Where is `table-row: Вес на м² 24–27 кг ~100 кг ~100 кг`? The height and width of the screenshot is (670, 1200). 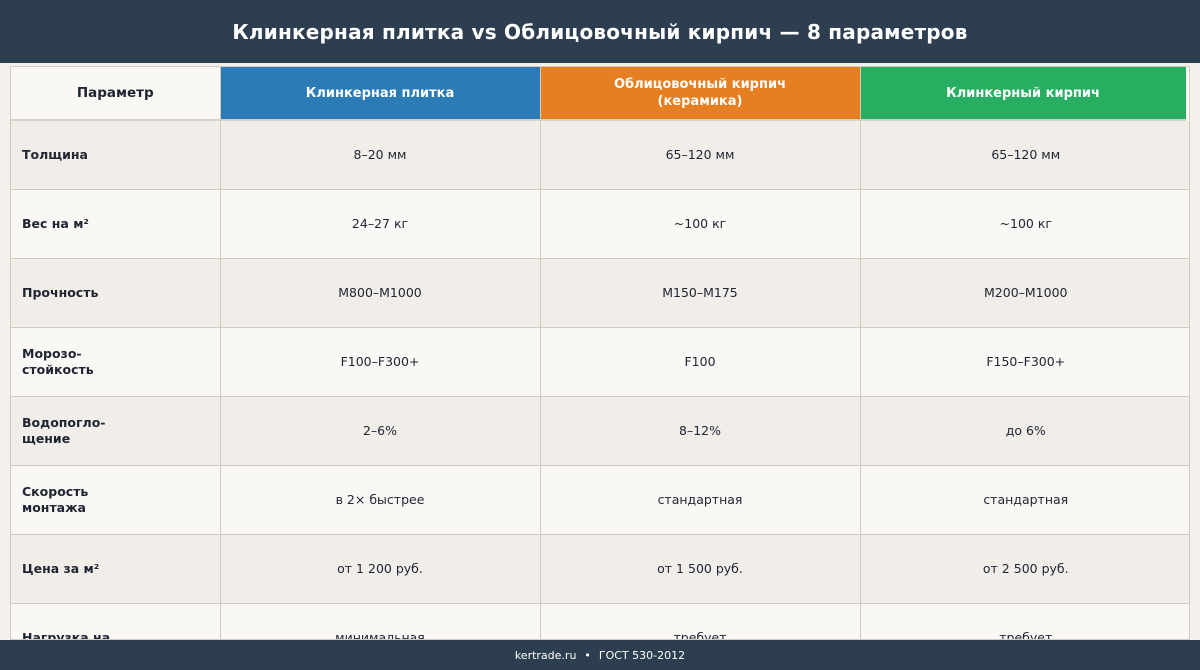 table-row: Вес на м² 24–27 кг ~100 кг ~100 кг is located at coordinates (600, 224).